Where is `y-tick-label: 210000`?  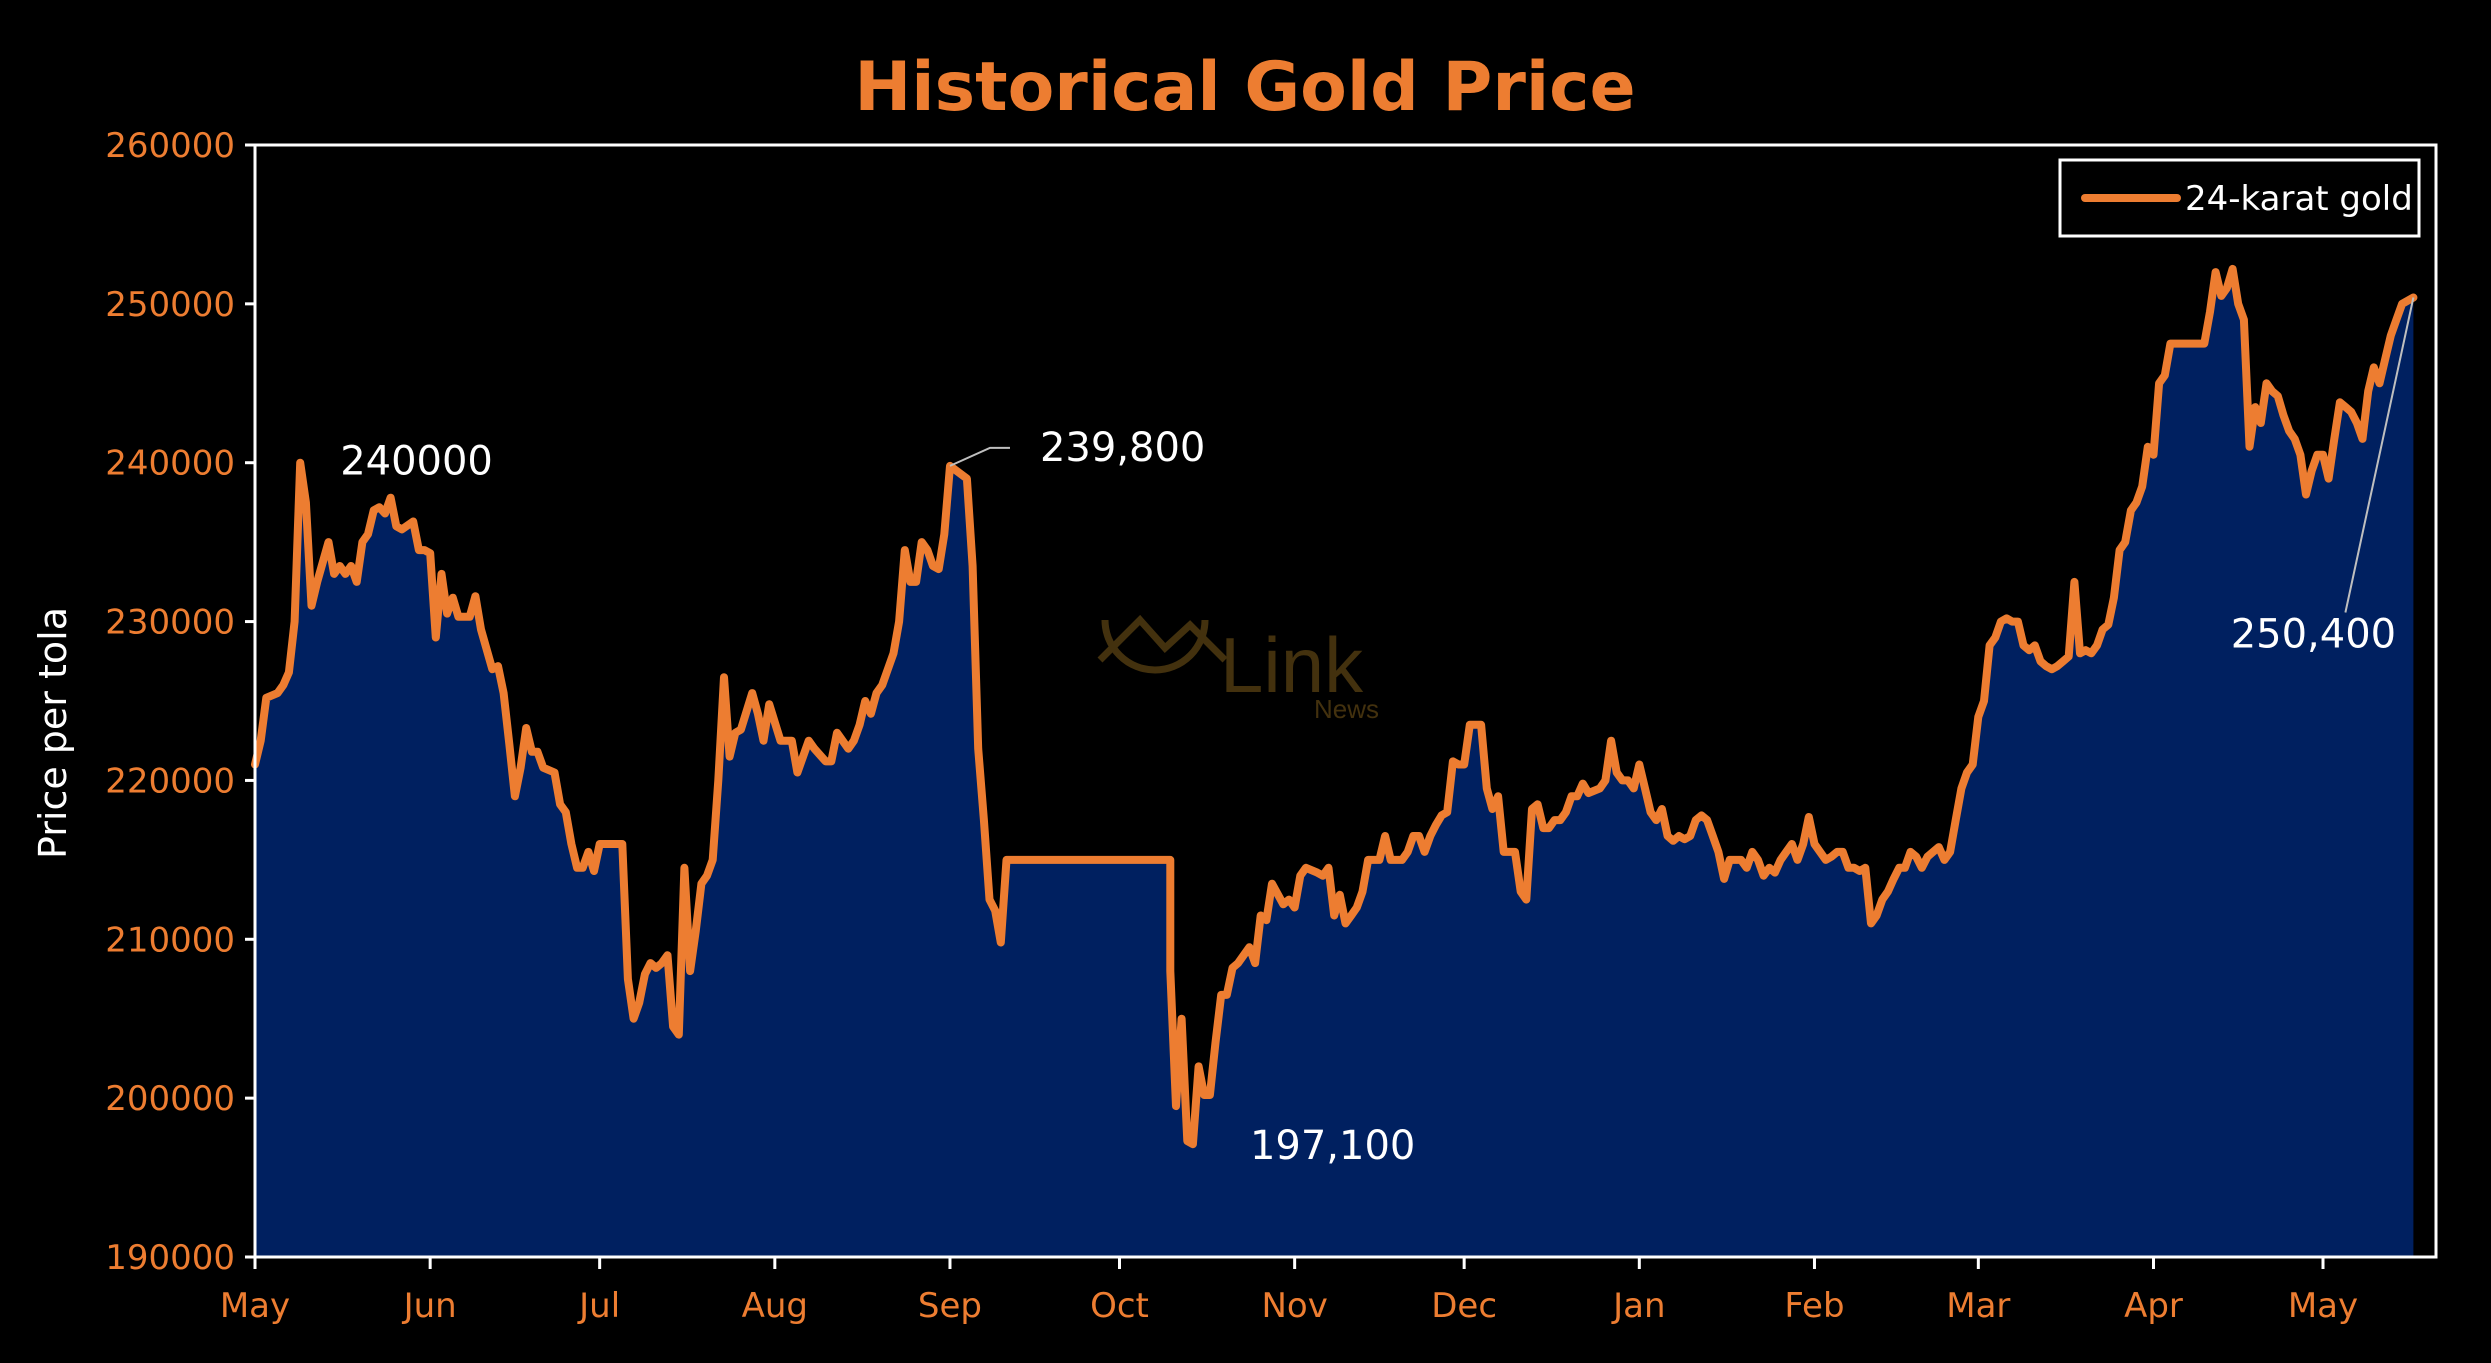
y-tick-label: 210000 is located at coordinates (170, 940).